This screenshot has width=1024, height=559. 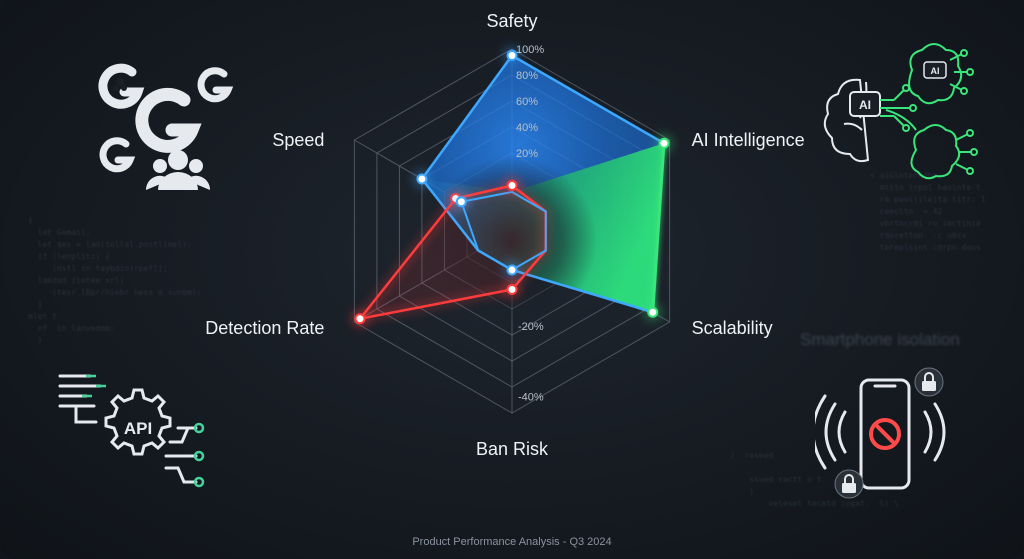 I want to click on tick-label: -20%, so click(x=531, y=327).